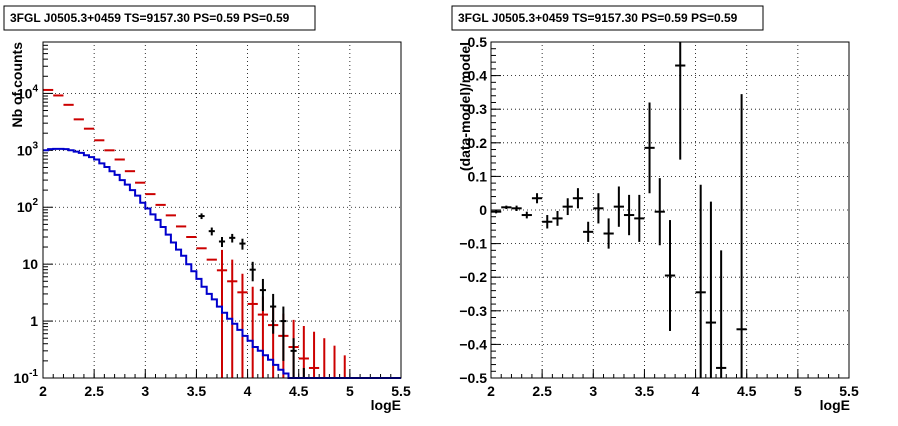 This screenshot has height=426, width=898. What do you see at coordinates (478, 42) in the screenshot?
I see `right-ytick-label: 0.5` at bounding box center [478, 42].